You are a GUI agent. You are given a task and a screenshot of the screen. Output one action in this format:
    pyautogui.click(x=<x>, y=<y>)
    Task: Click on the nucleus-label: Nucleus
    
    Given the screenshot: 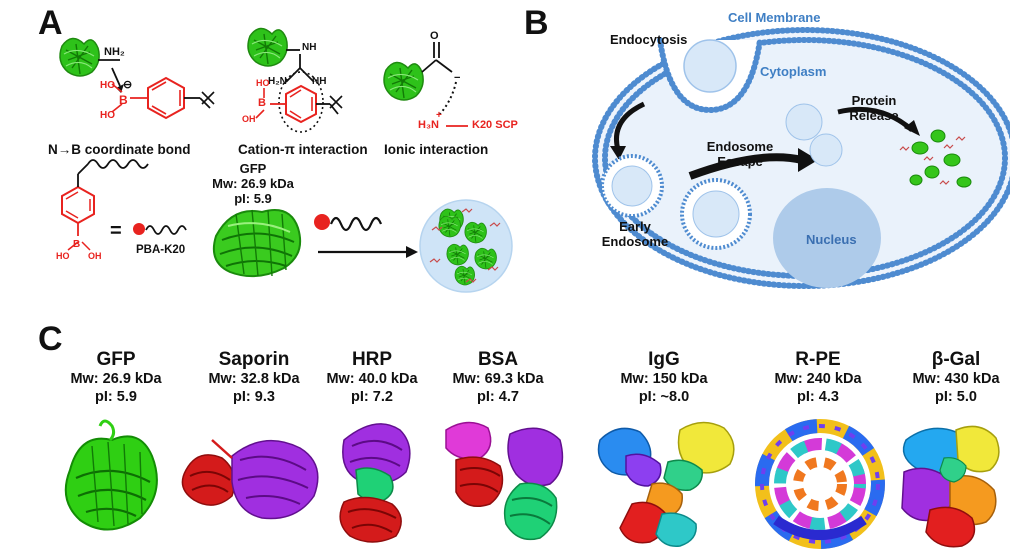 What is the action you would take?
    pyautogui.click(x=831, y=239)
    